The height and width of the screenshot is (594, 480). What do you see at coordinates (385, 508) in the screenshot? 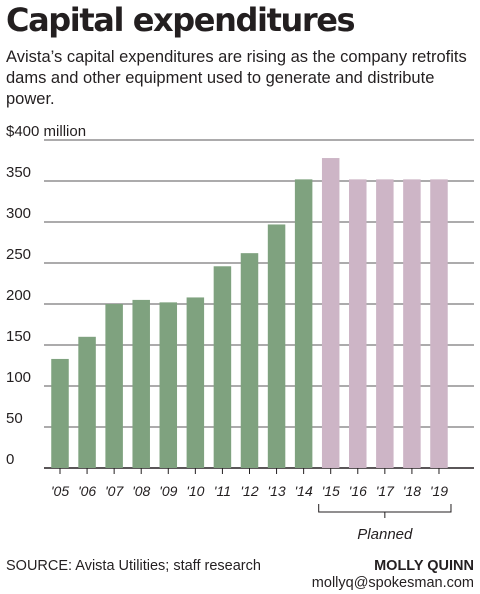
I see `planned-bracket-line` at bounding box center [385, 508].